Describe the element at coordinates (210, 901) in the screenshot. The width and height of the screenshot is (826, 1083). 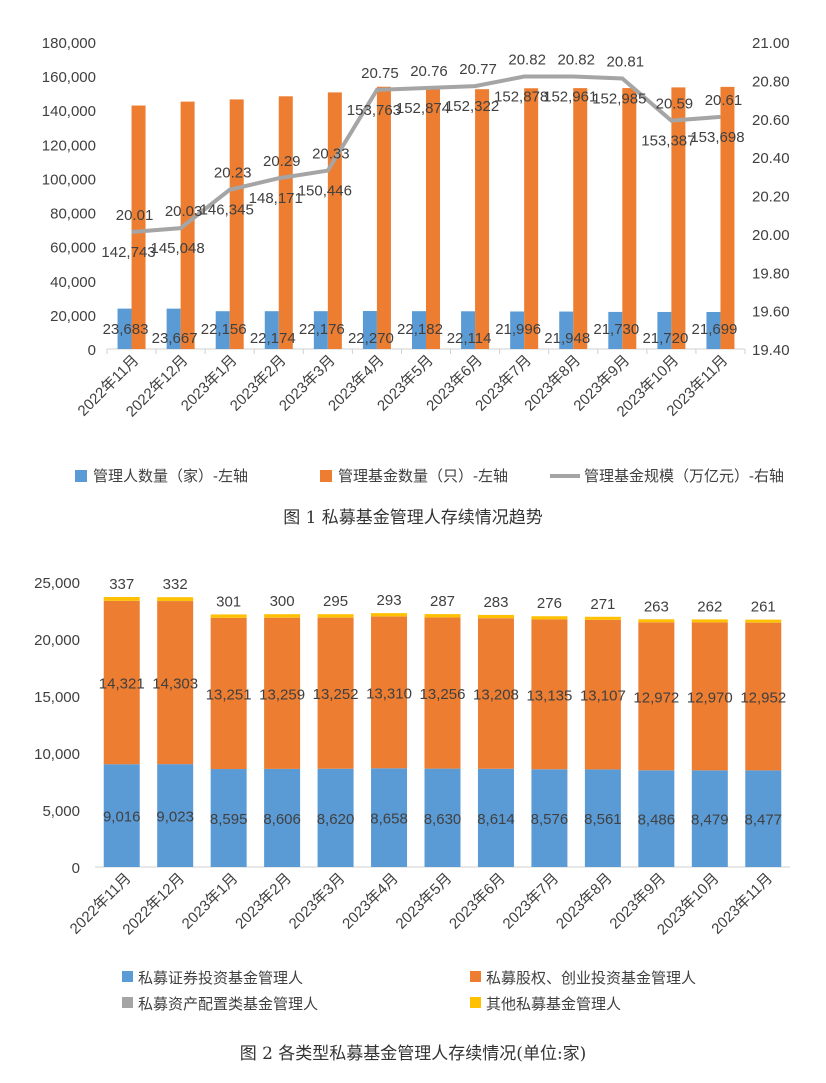
I see `x-axis-tick-label: 2023年1月` at that location.